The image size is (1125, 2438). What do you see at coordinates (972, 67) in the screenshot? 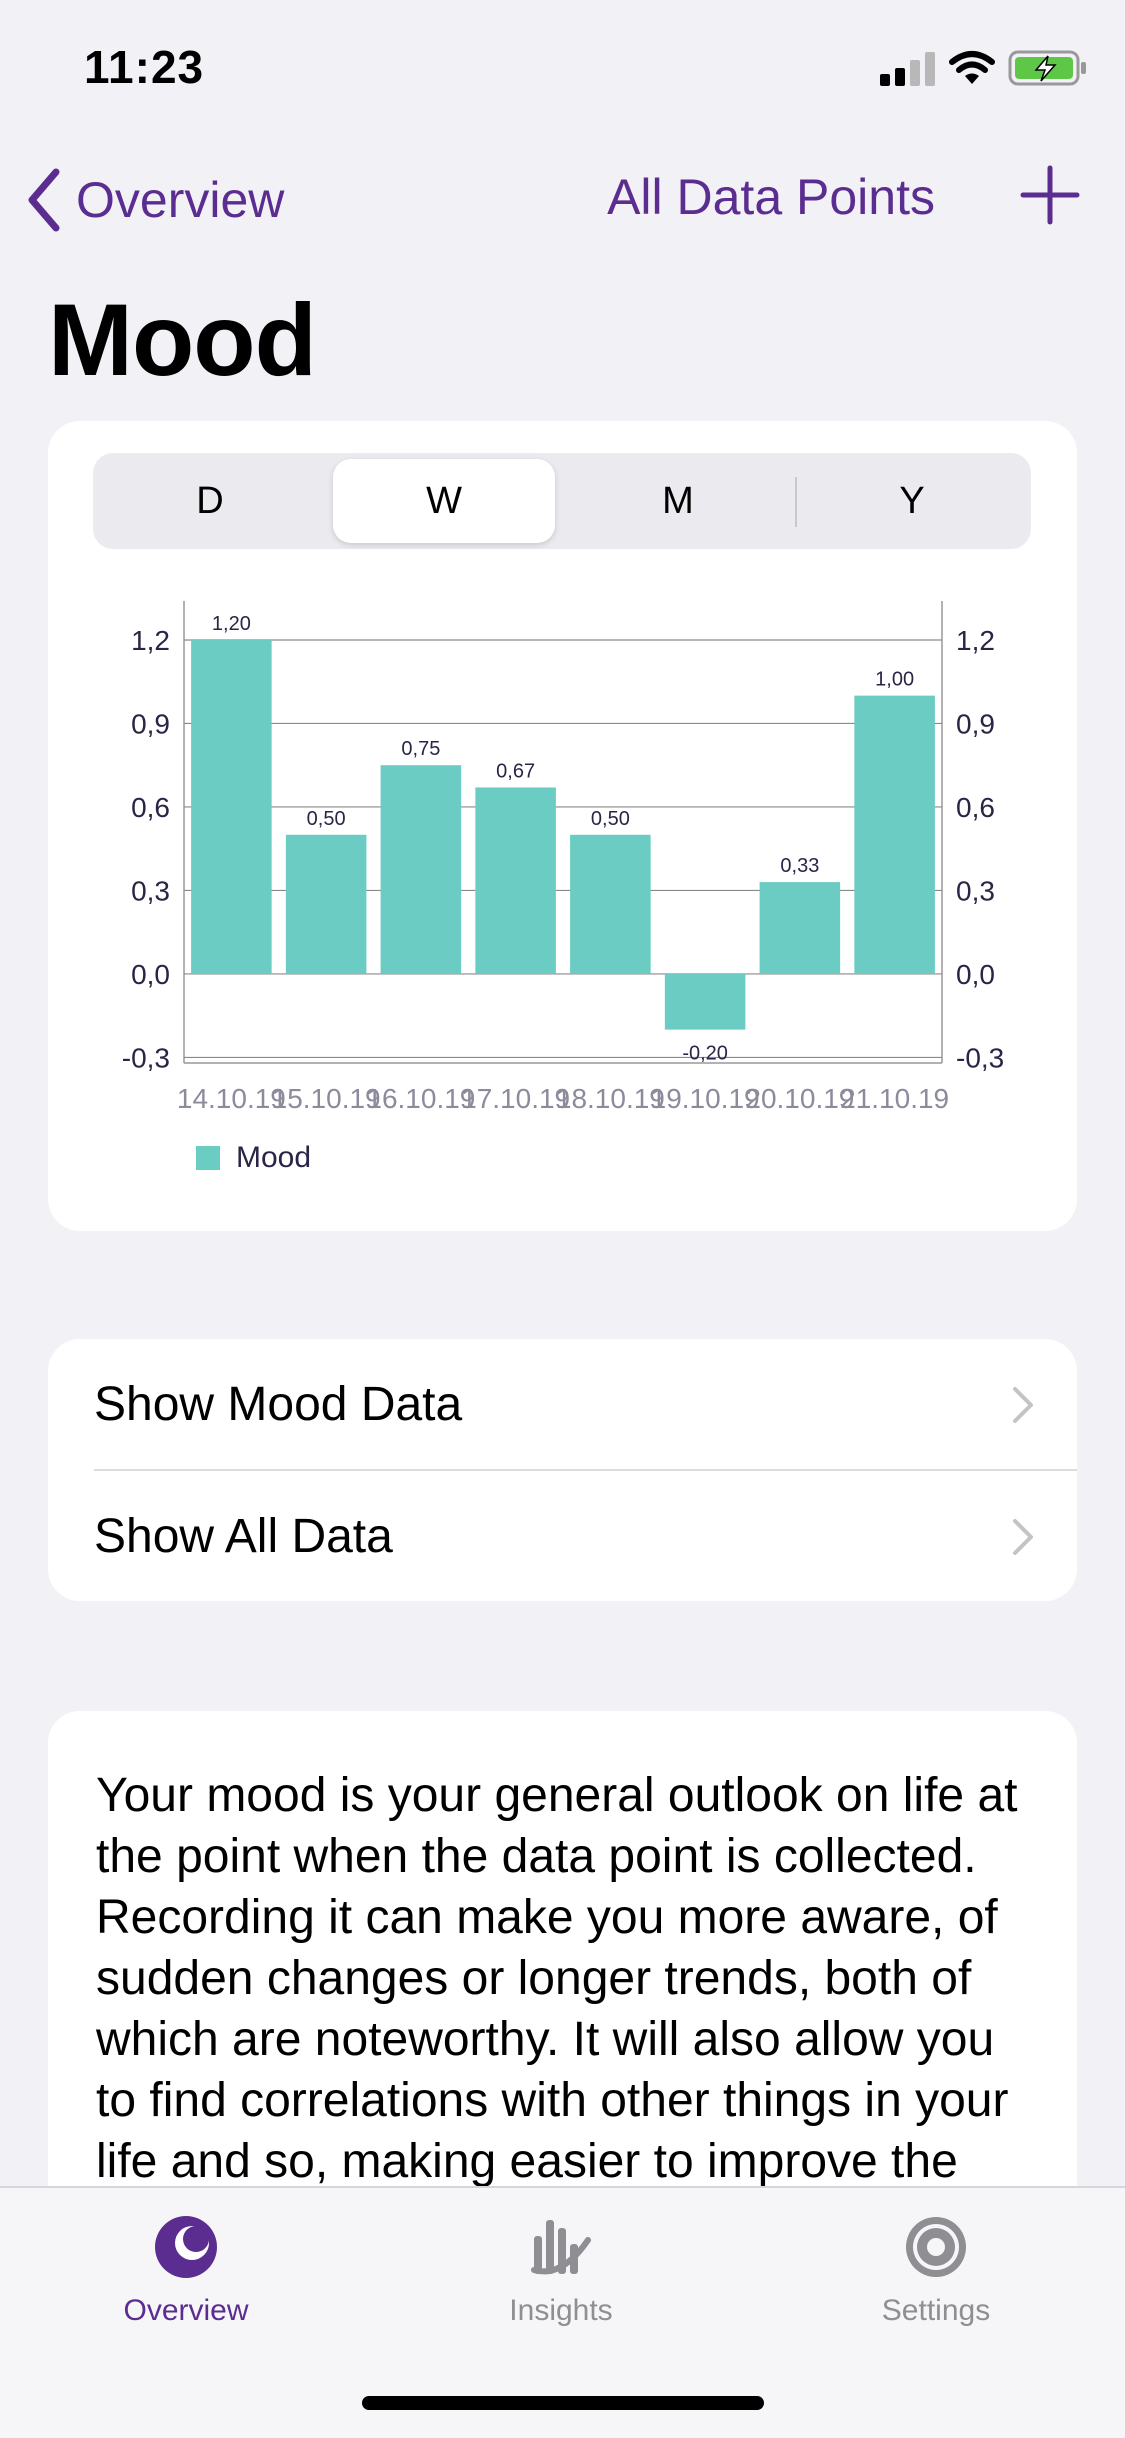
I see `wifi-icon` at bounding box center [972, 67].